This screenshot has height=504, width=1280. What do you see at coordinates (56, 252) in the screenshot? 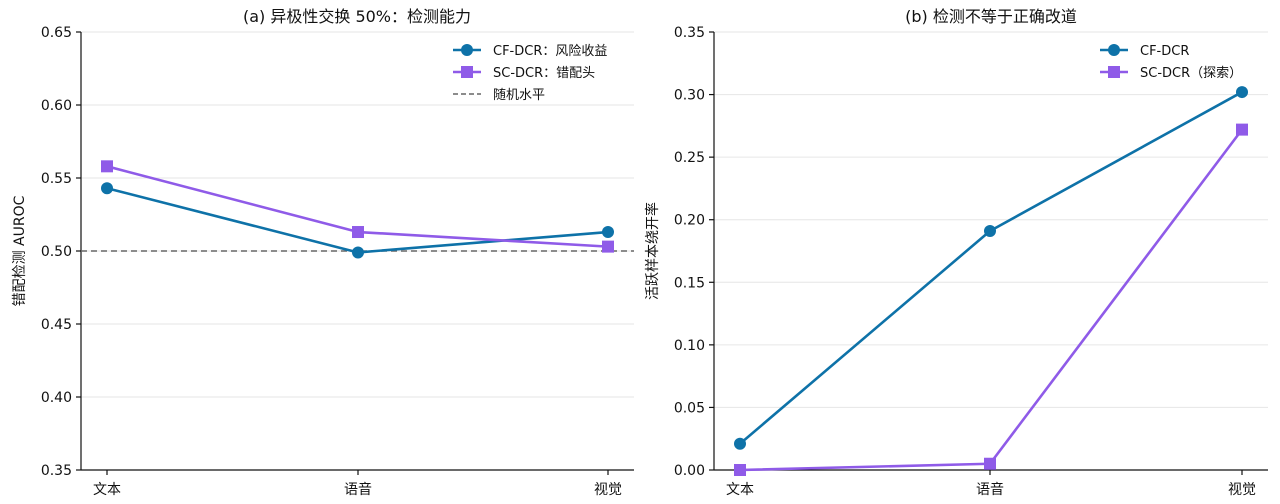
I see `y-tick-label: 0.50` at bounding box center [56, 252].